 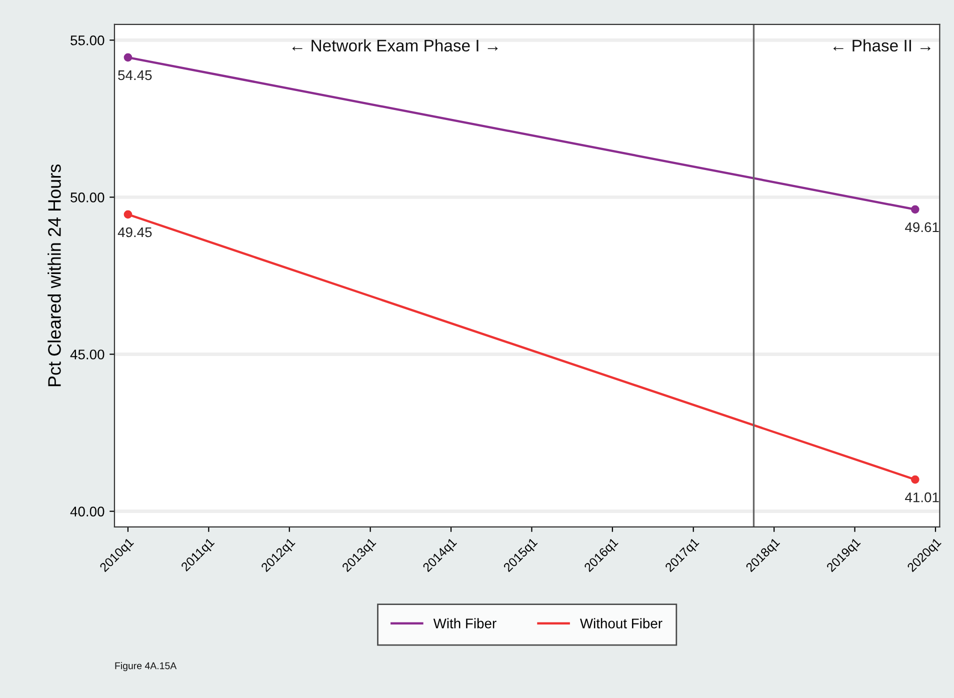 What do you see at coordinates (621, 623) in the screenshot?
I see `legend-label: Without Fiber` at bounding box center [621, 623].